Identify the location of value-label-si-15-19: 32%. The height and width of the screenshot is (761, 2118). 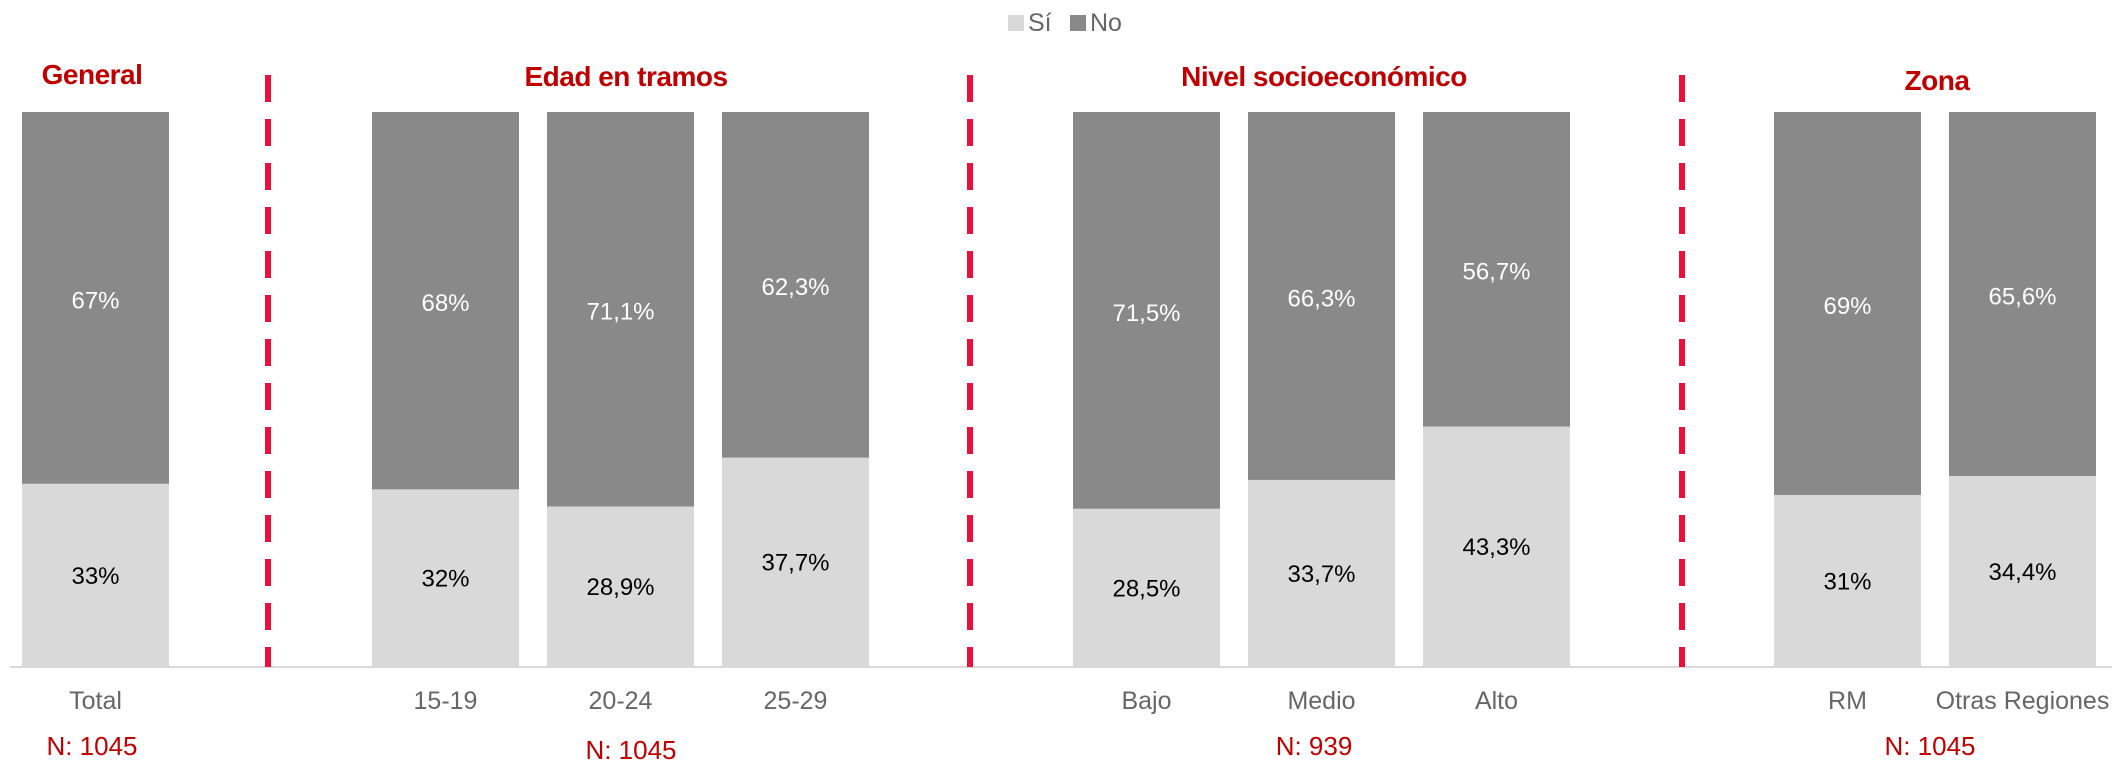
(445, 579).